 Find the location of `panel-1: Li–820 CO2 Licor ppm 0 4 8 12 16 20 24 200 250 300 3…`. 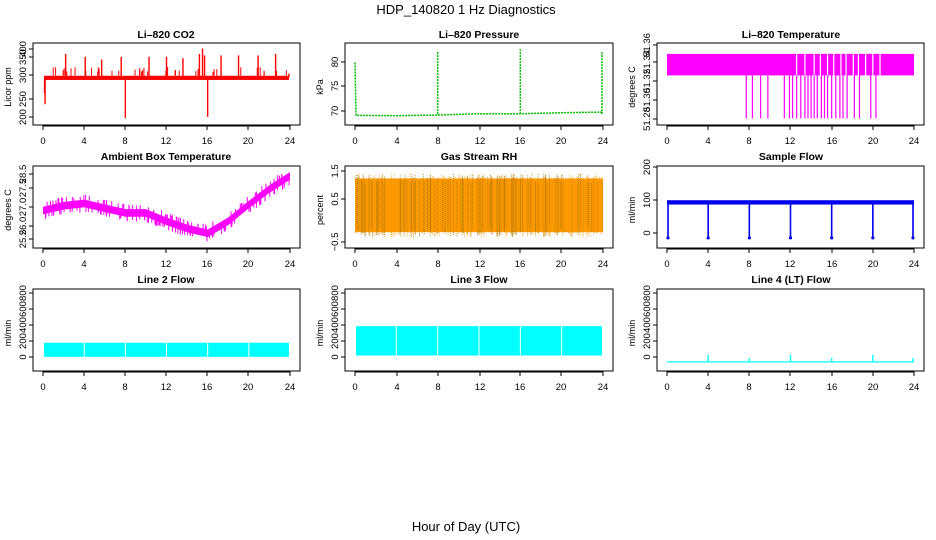

panel-1: Li–820 CO2 Licor ppm 0 4 8 12 16 20 24 200 250 300 3… is located at coordinates (152, 88).